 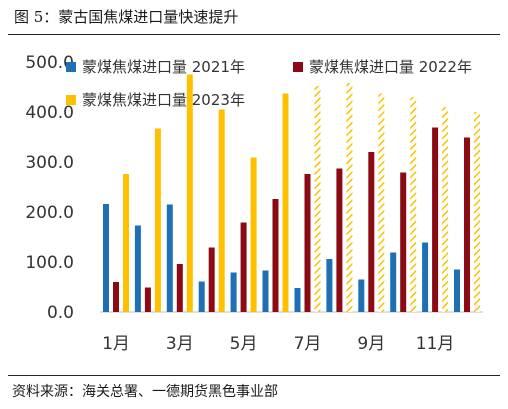 I want to click on y-tick-label: 100.0, so click(x=49, y=263).